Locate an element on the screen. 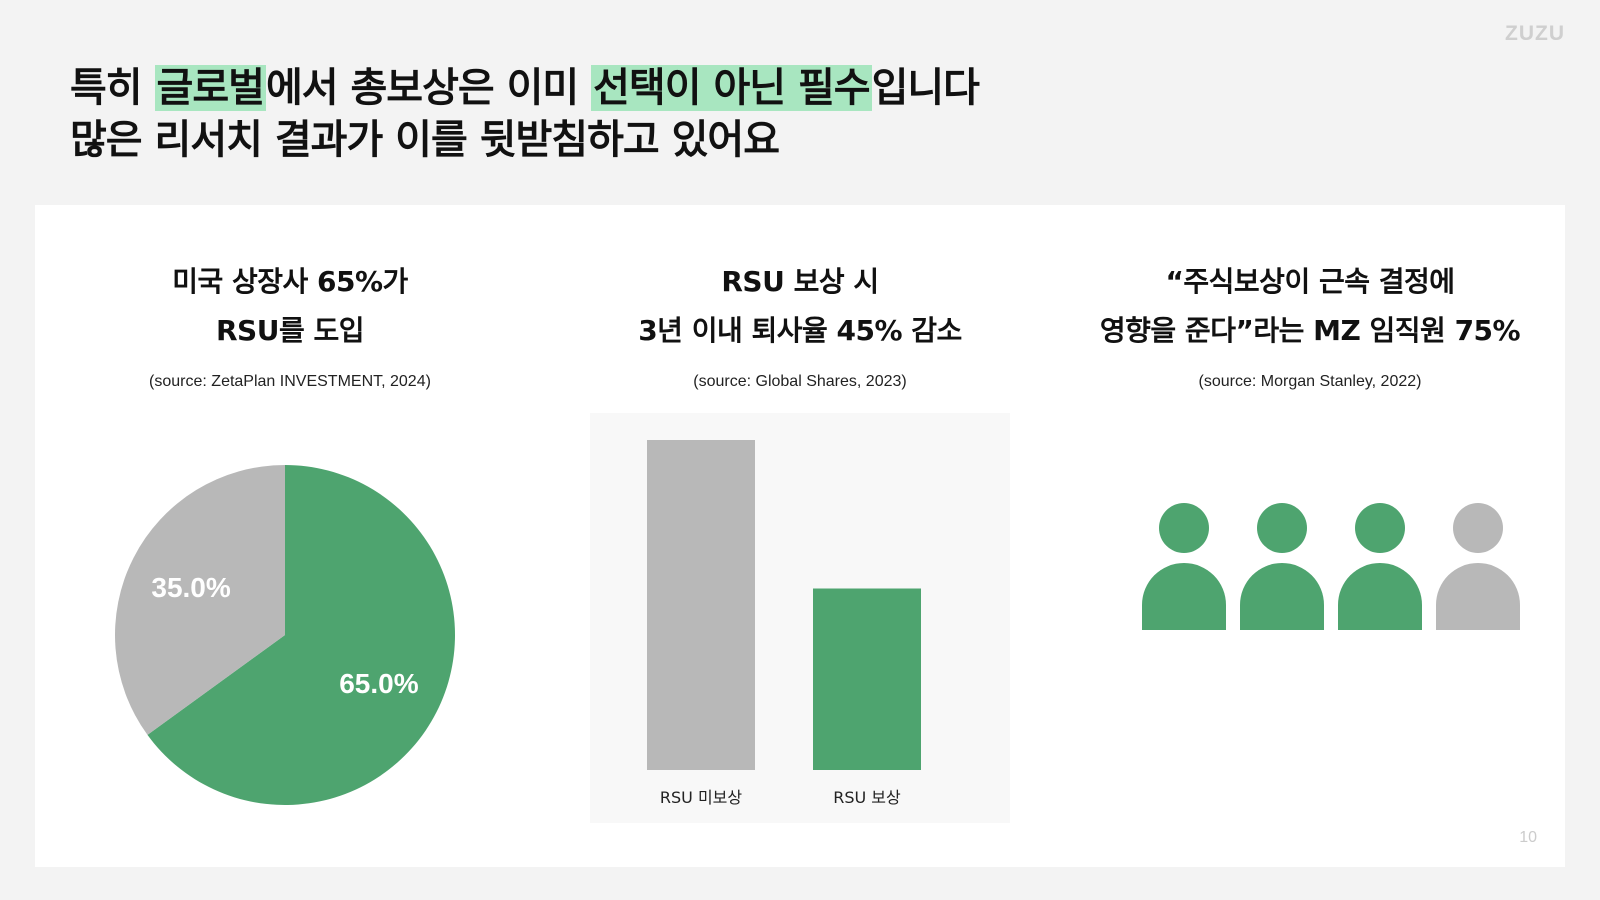 The image size is (1600, 900). stat-title-line-2: 영향을 준다”라는 MZ 임직원 75% is located at coordinates (1310, 330).